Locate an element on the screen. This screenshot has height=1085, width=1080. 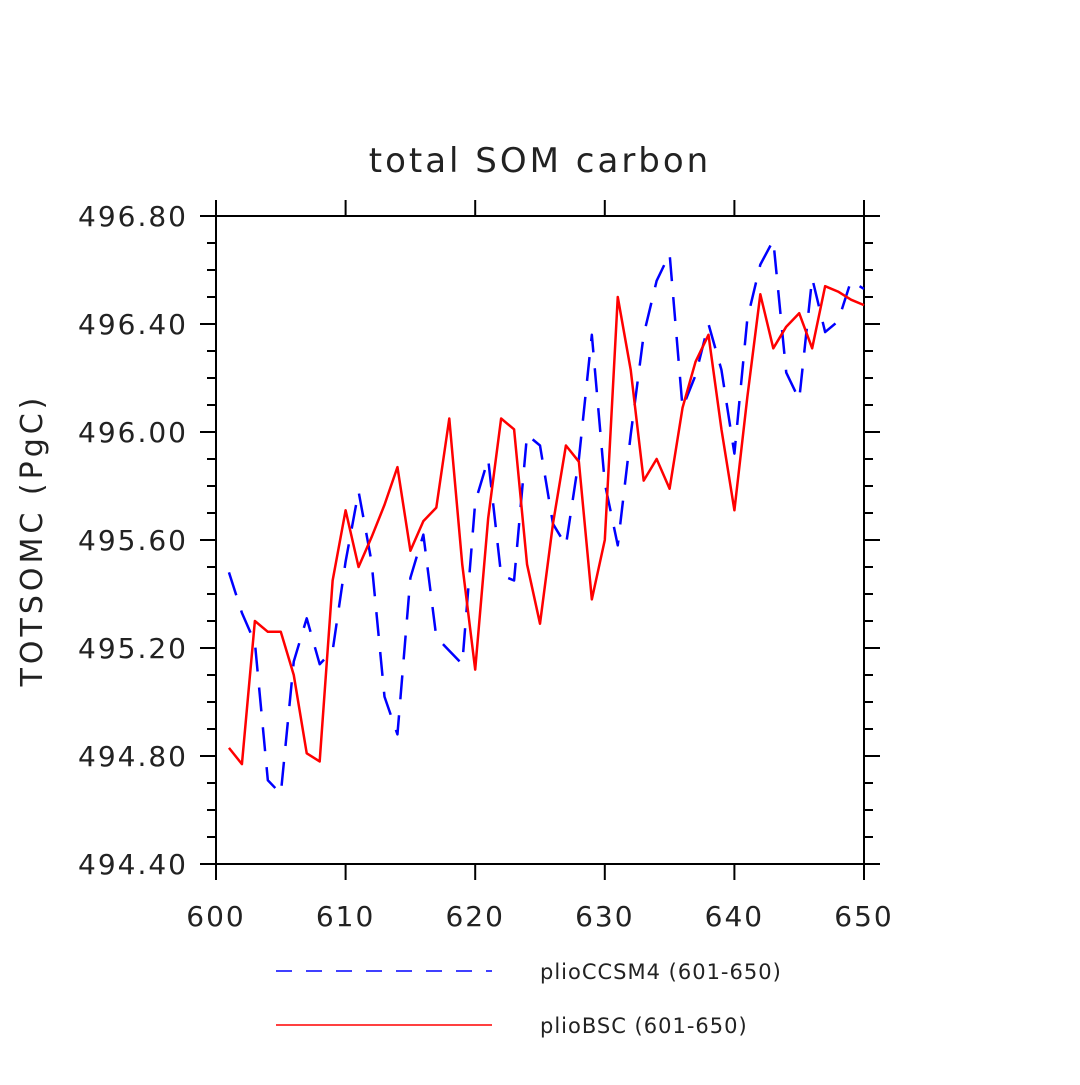
x-tick-label: 600 is located at coordinates (215, 916).